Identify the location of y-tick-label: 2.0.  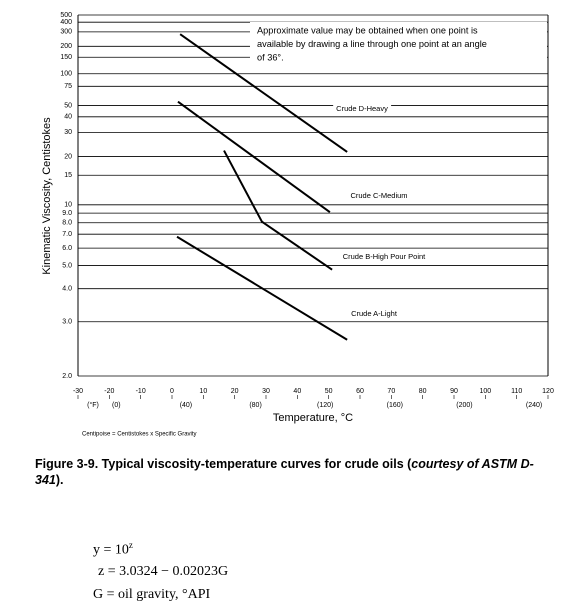
(67, 376).